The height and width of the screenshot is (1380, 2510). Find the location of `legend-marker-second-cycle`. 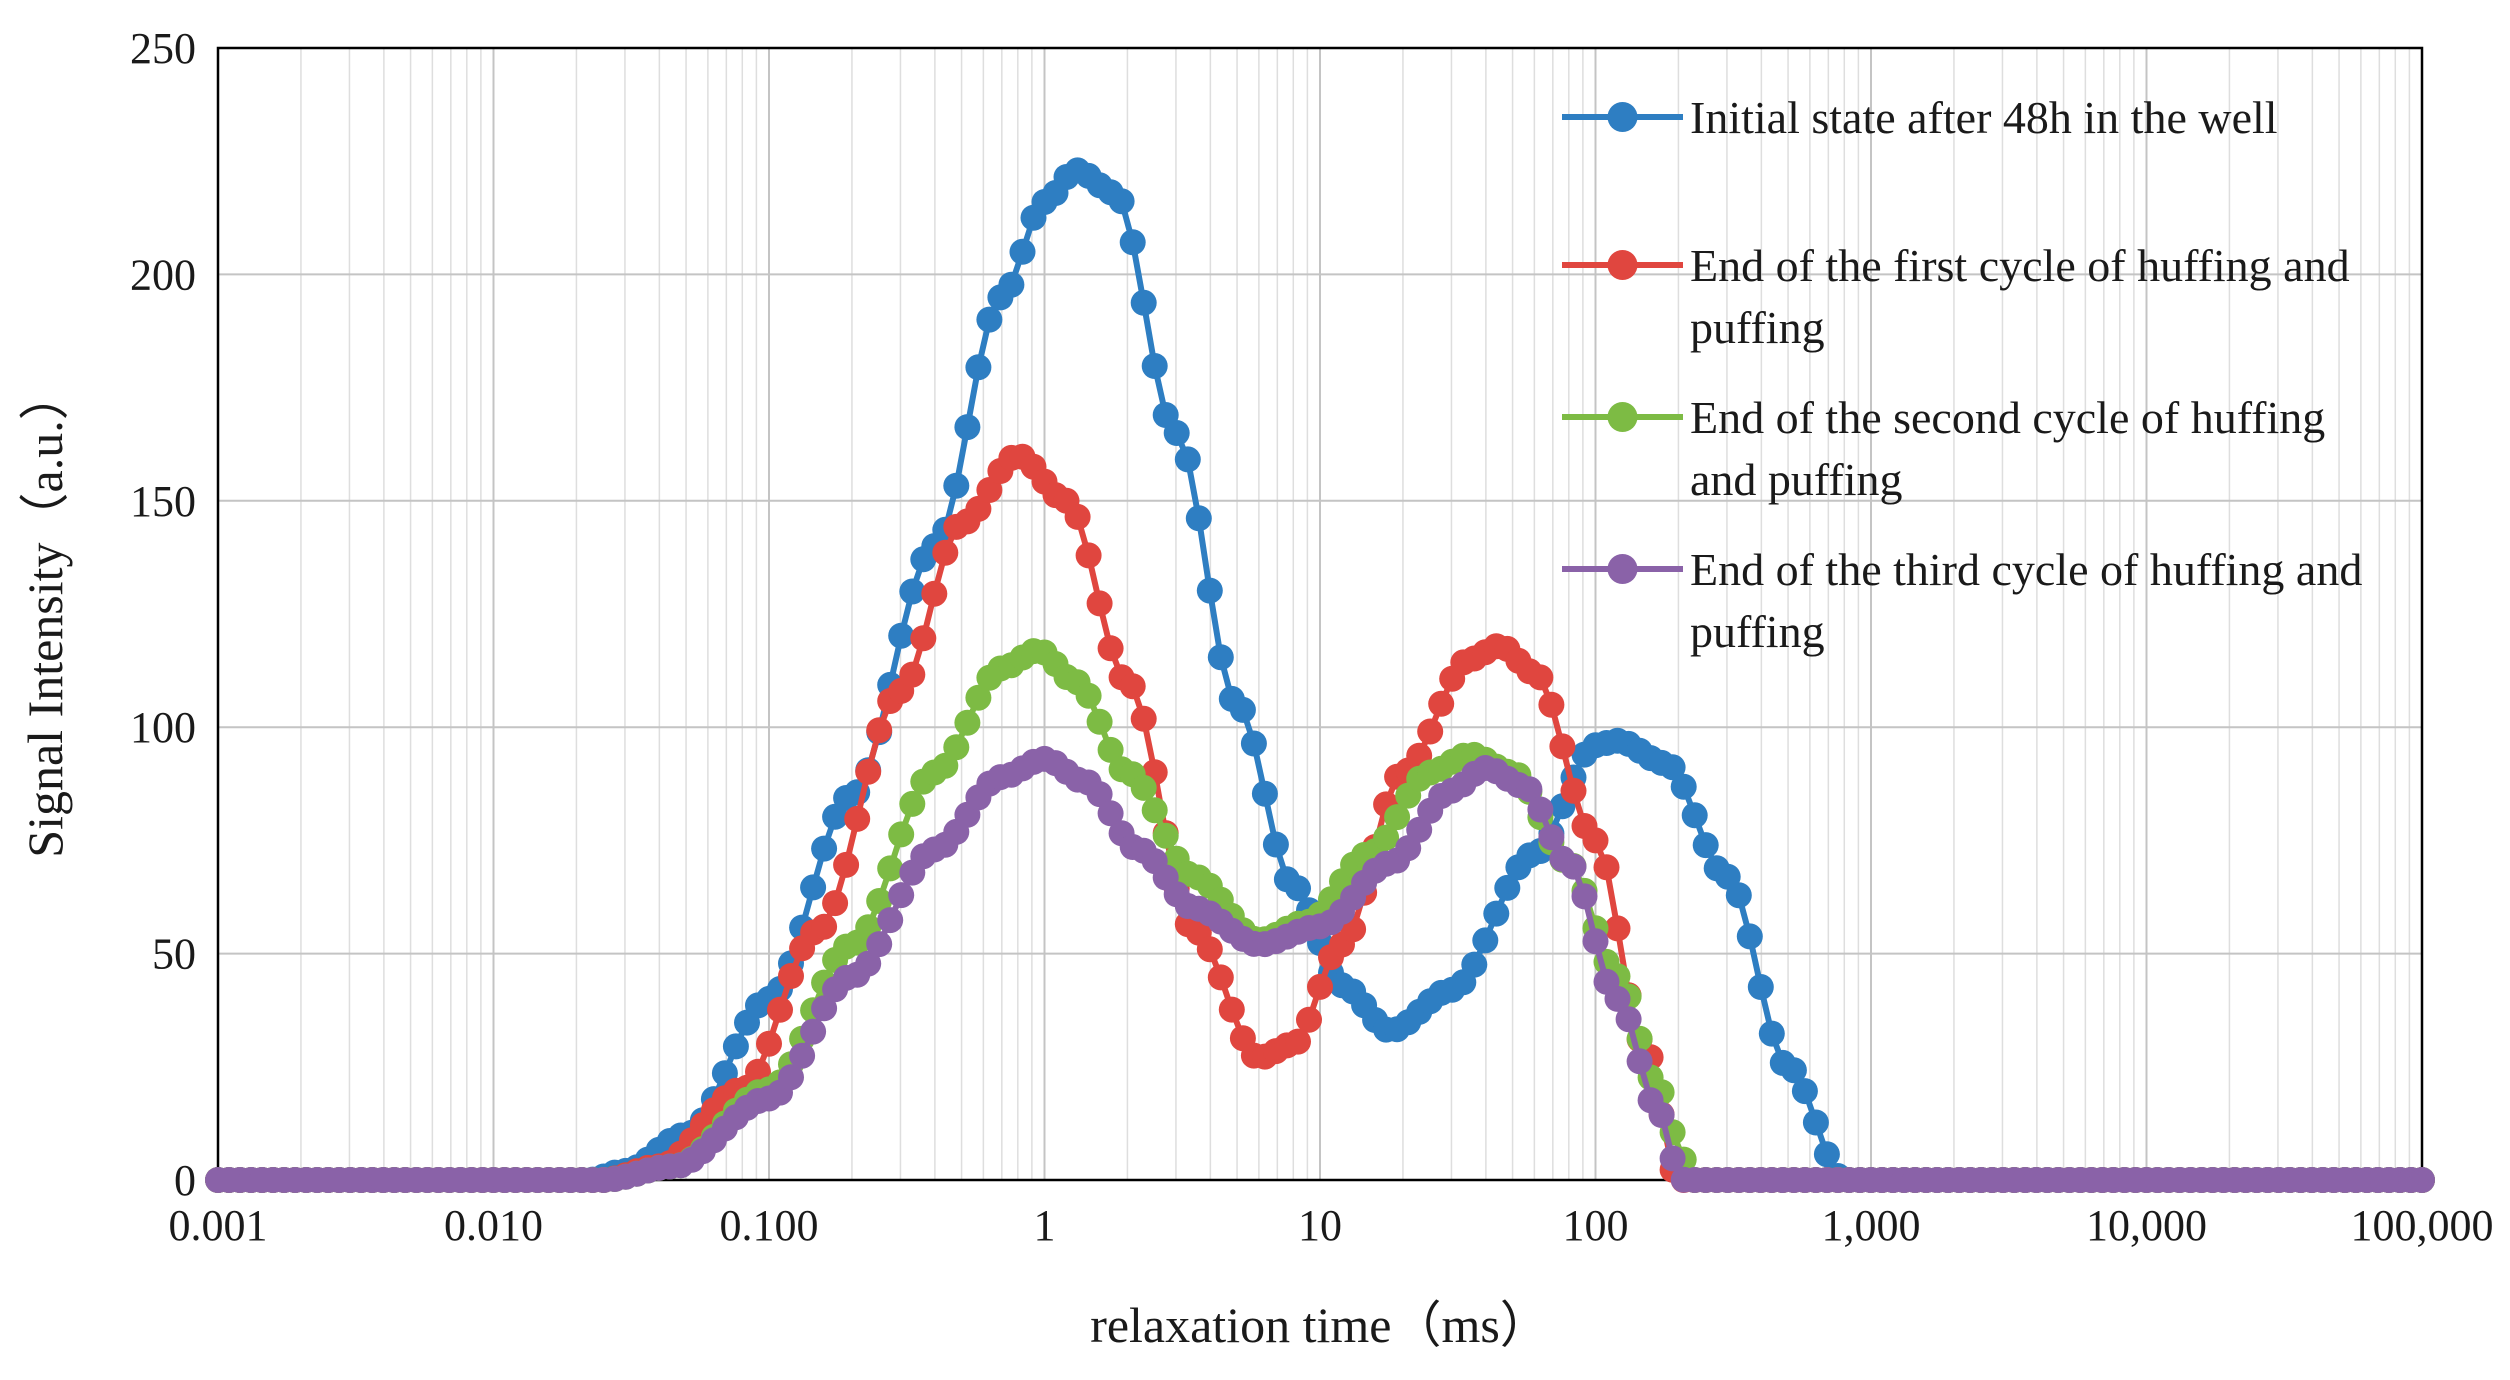

legend-marker-second-cycle is located at coordinates (1622, 417).